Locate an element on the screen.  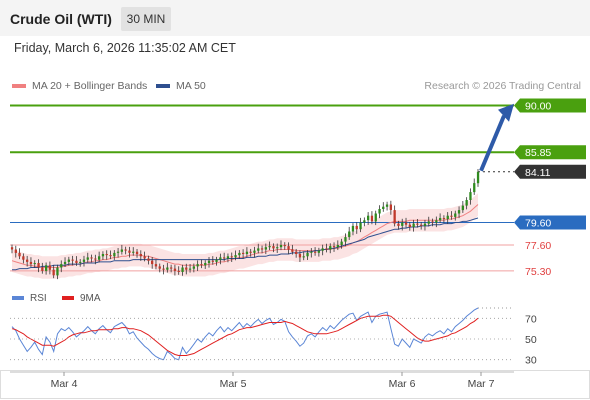
timeframe-button: 30 MIN is located at coordinates (146, 19).